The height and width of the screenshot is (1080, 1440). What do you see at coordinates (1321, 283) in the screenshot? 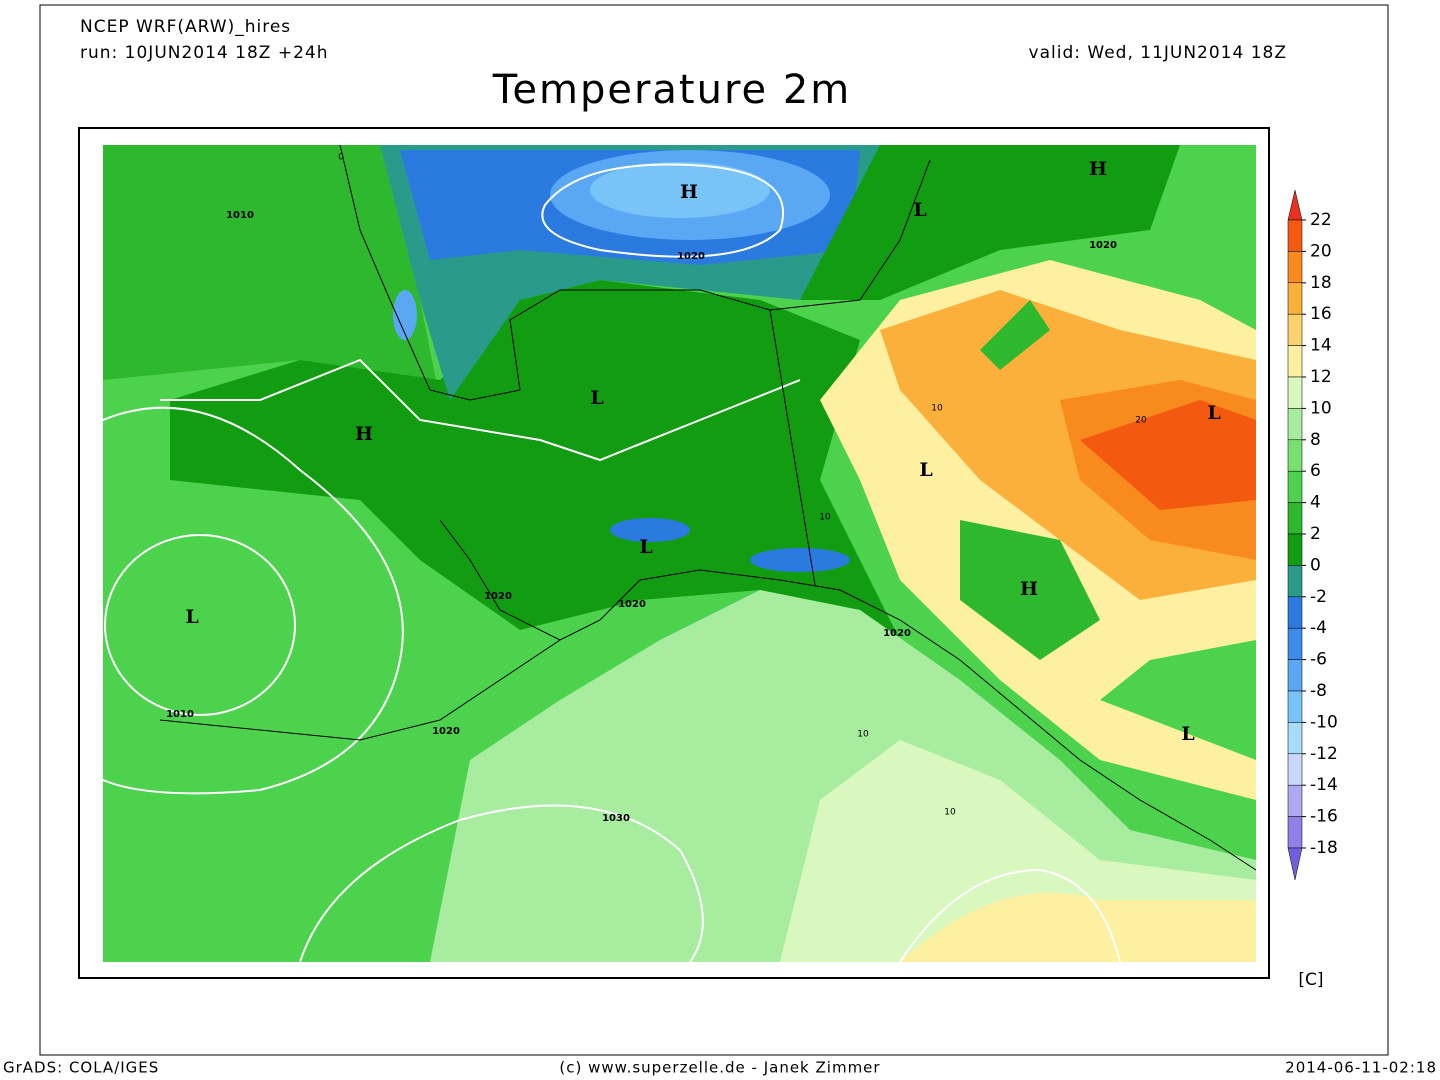
I see `colorbar-tick-label: 18` at bounding box center [1321, 283].